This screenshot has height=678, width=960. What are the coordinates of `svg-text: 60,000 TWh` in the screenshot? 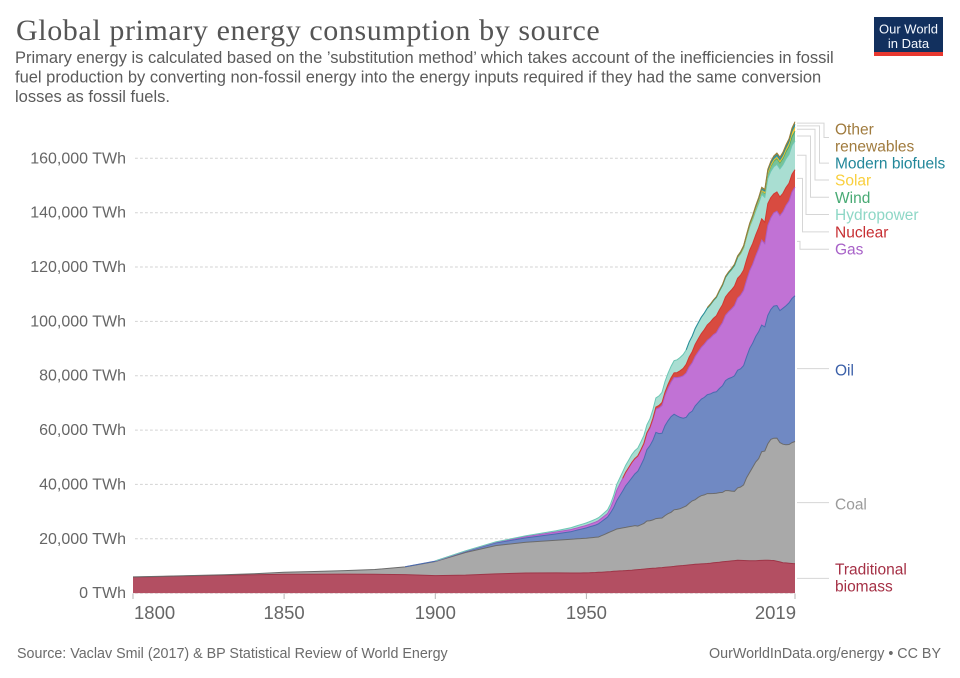 It's located at (82, 430).